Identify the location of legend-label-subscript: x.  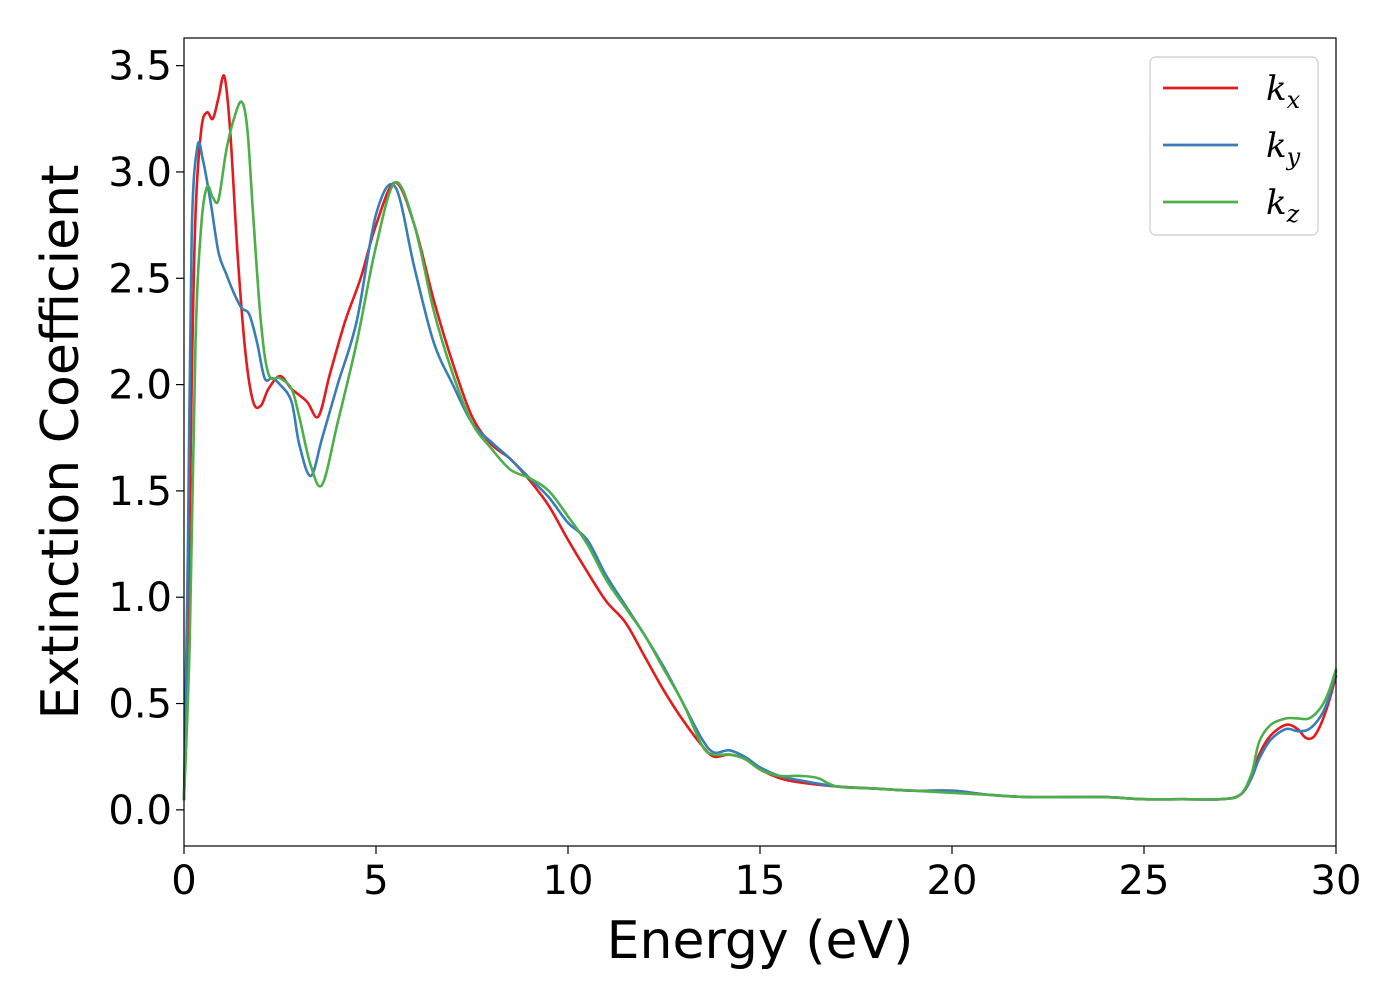
(1294, 100).